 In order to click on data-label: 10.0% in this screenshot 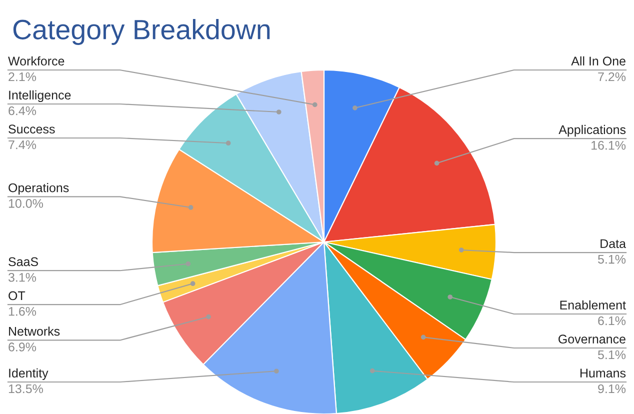, I will do `click(25, 203)`.